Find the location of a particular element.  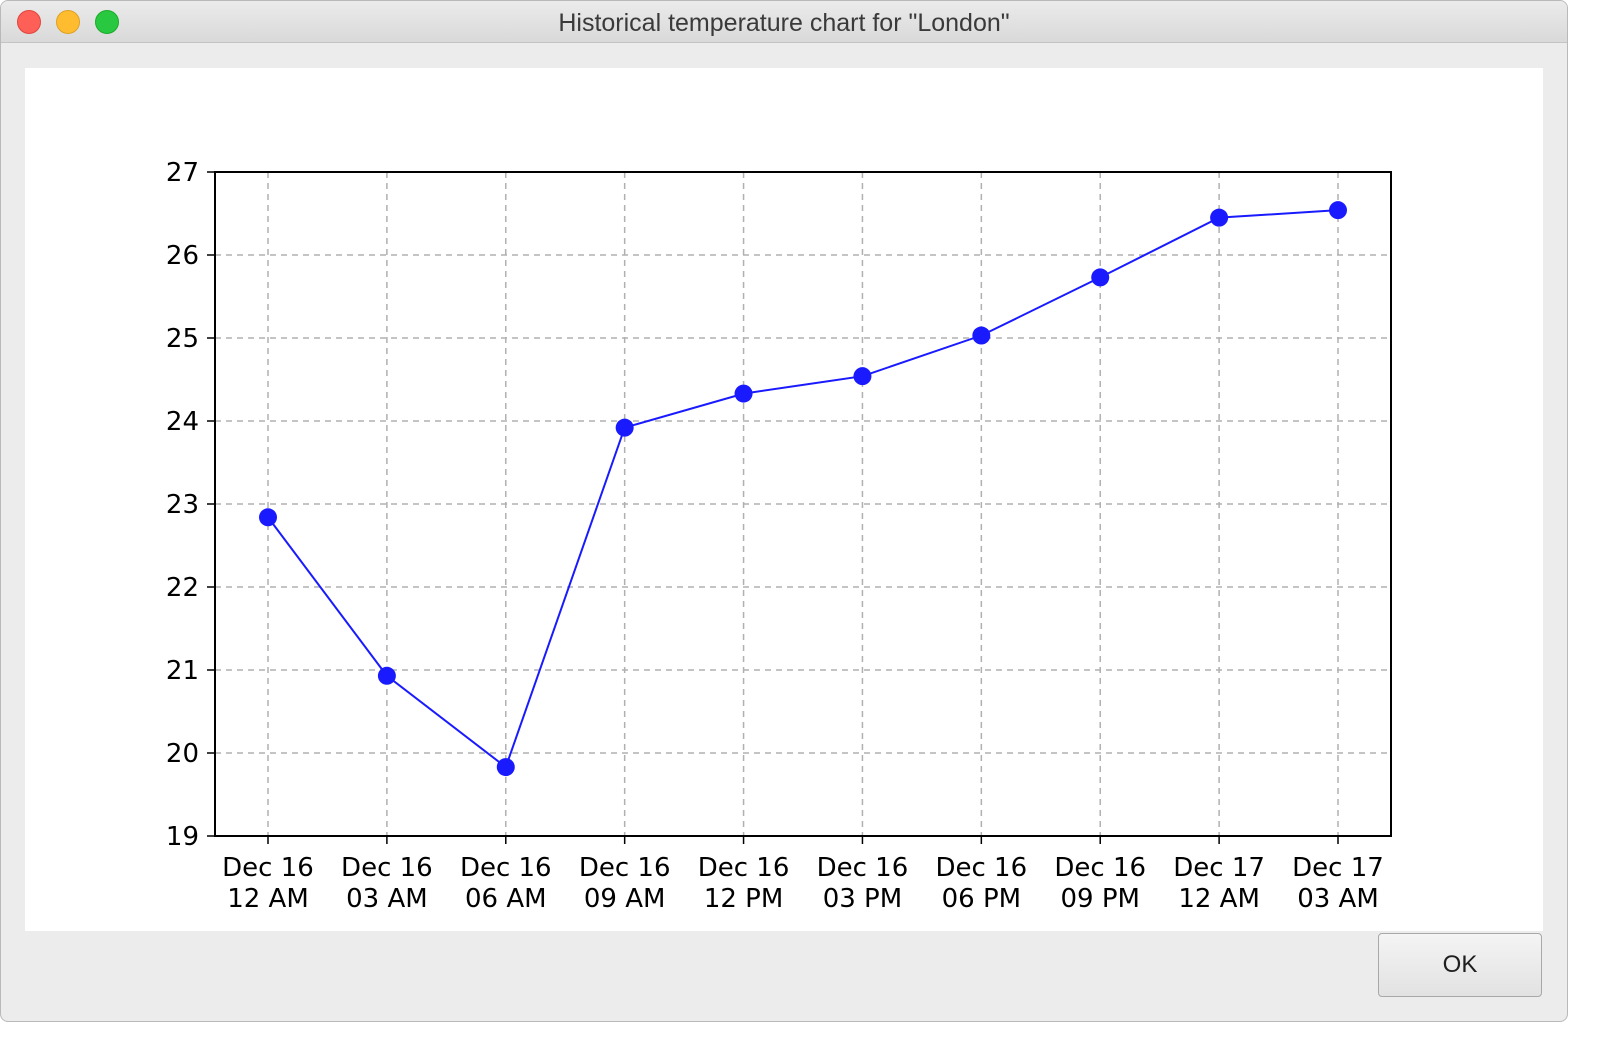

x-tick-label: Dec 17 03 AM is located at coordinates (1338, 883).